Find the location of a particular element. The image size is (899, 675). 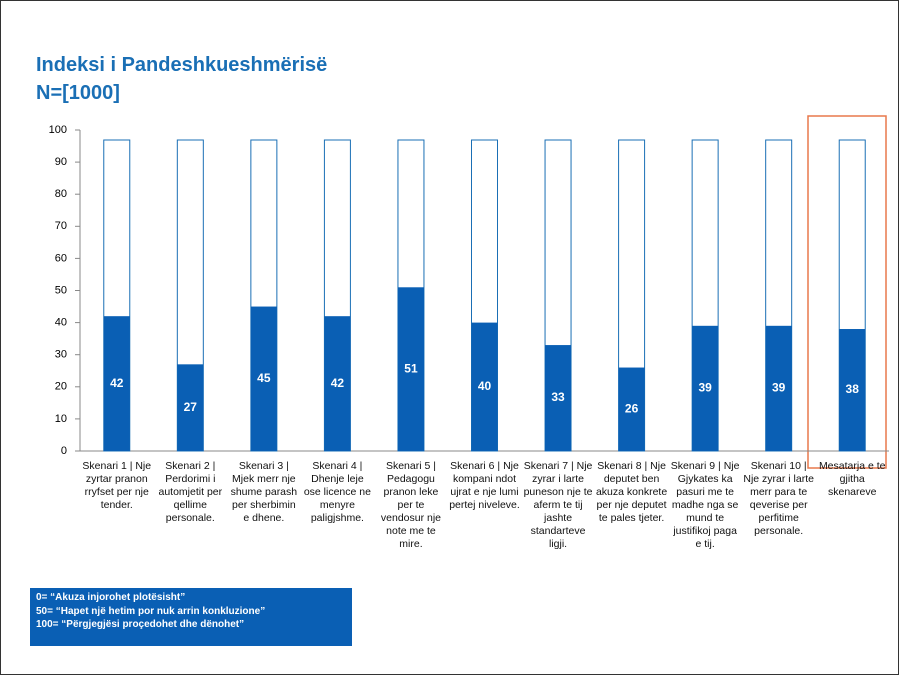

value-label: 45 is located at coordinates (264, 378).